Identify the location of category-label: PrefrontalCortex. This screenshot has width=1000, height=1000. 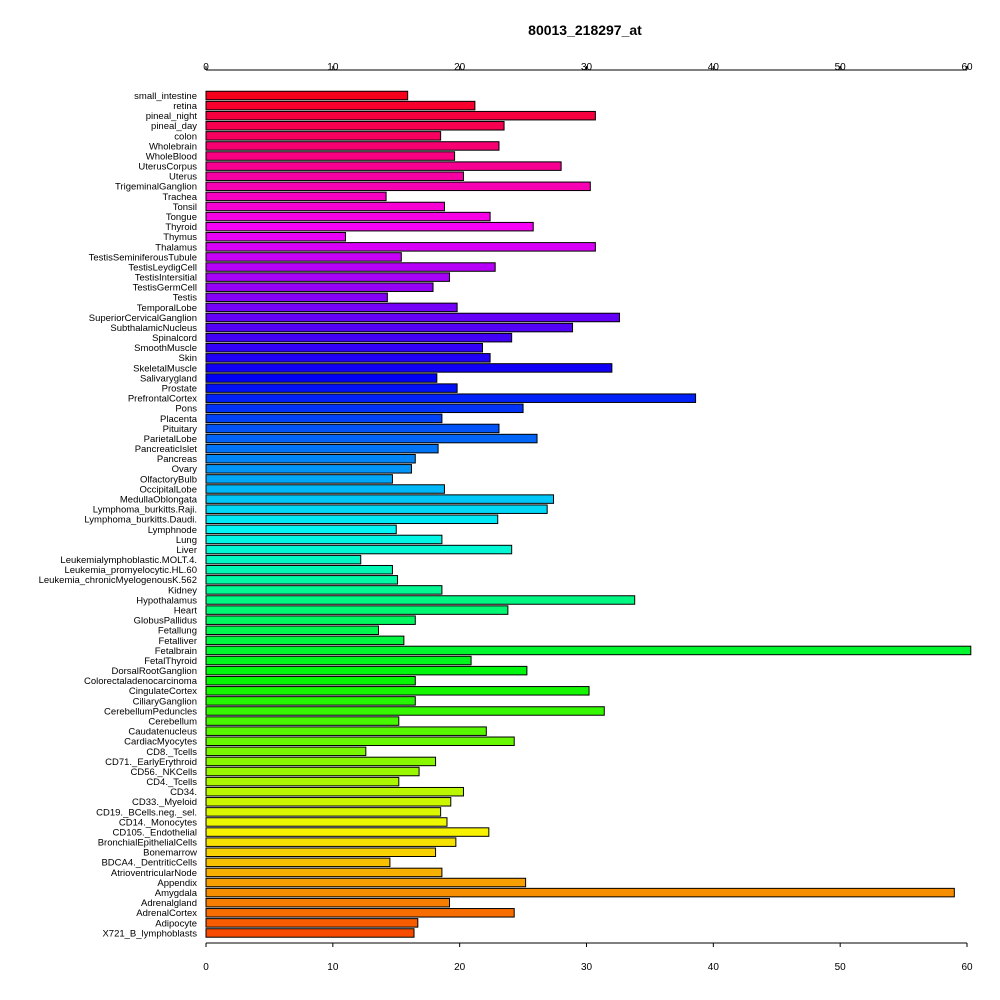
(162, 399).